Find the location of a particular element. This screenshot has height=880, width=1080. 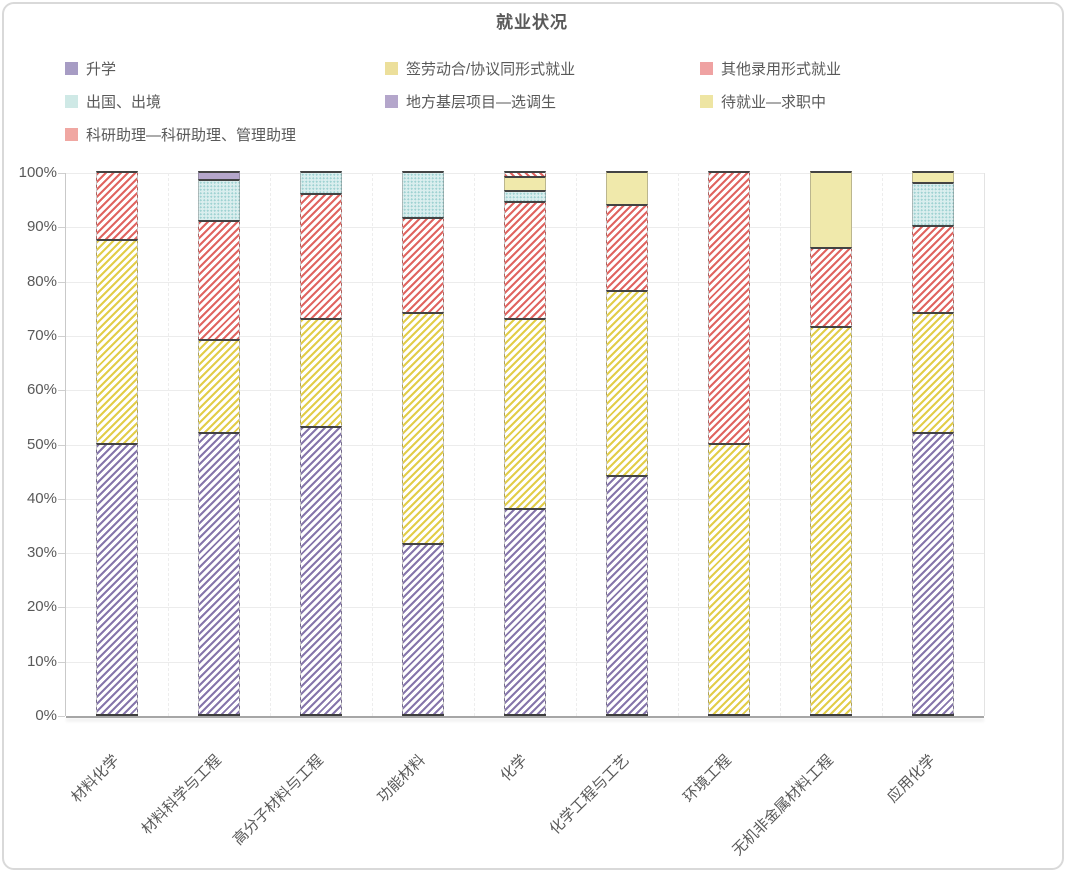

legend-item: 地方基层项目—选调生 is located at coordinates (542, 101).